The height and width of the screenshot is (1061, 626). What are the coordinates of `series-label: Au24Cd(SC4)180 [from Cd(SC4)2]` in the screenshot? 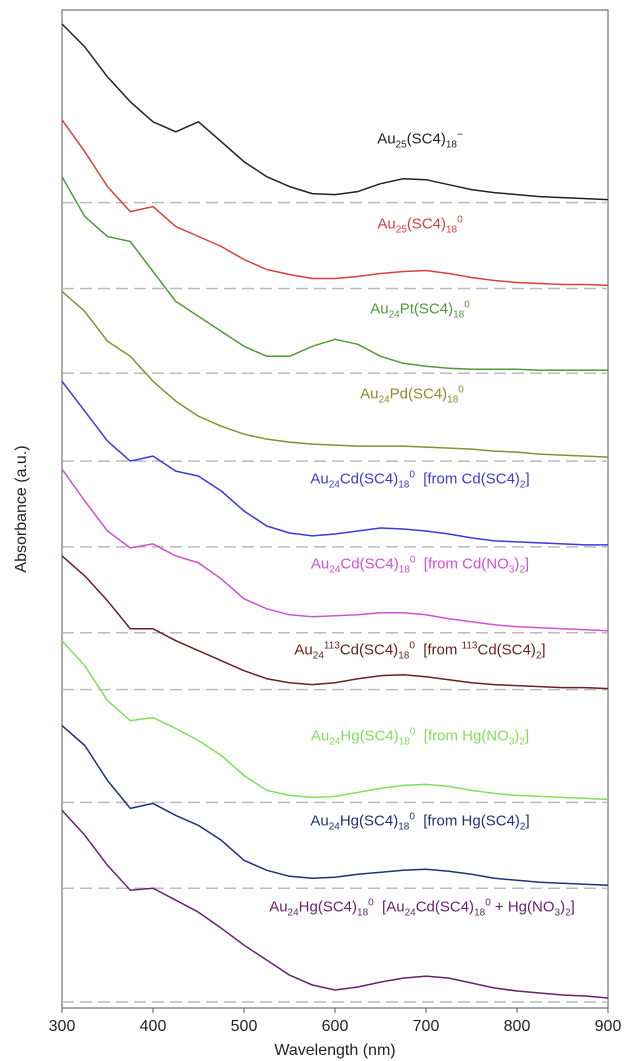 It's located at (420, 480).